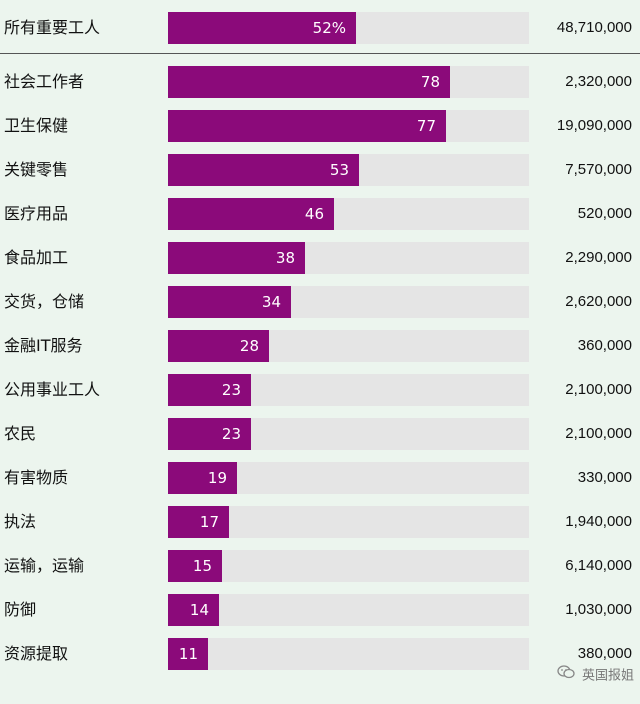  Describe the element at coordinates (604, 213) in the screenshot. I see `worker-count: 520,000` at that location.